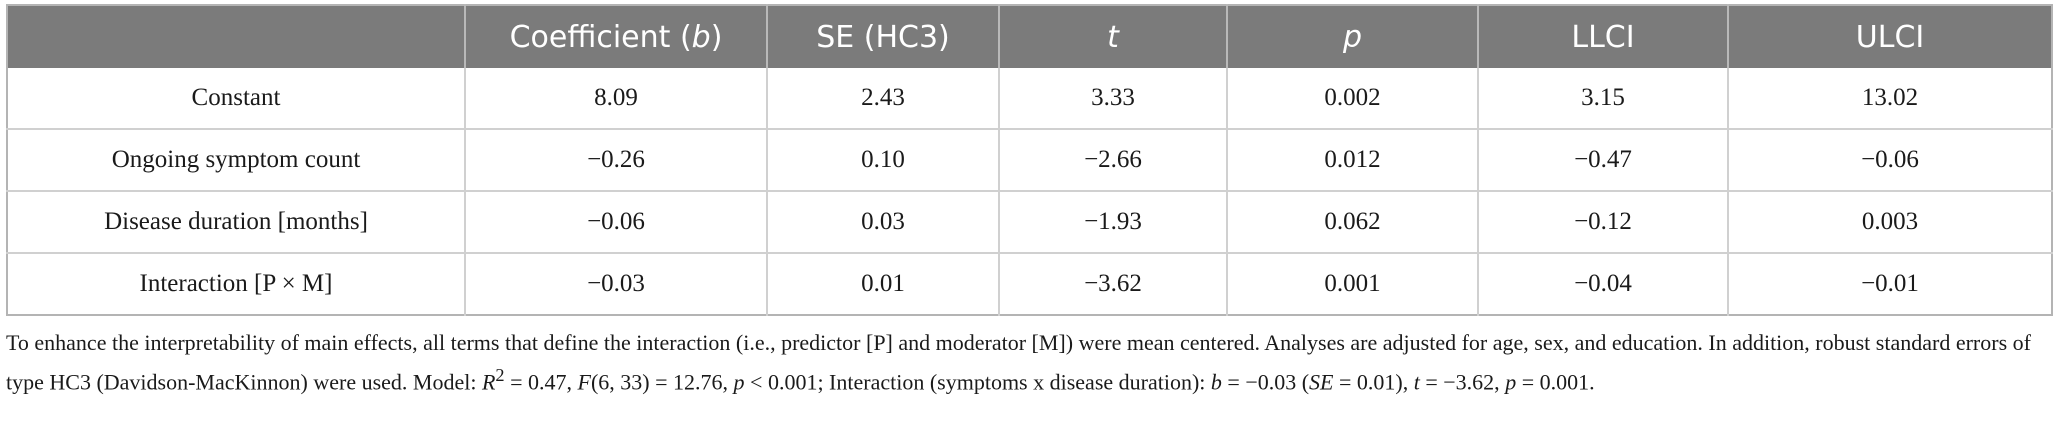  Describe the element at coordinates (883, 221) in the screenshot. I see `cell-se: 0.03` at that location.